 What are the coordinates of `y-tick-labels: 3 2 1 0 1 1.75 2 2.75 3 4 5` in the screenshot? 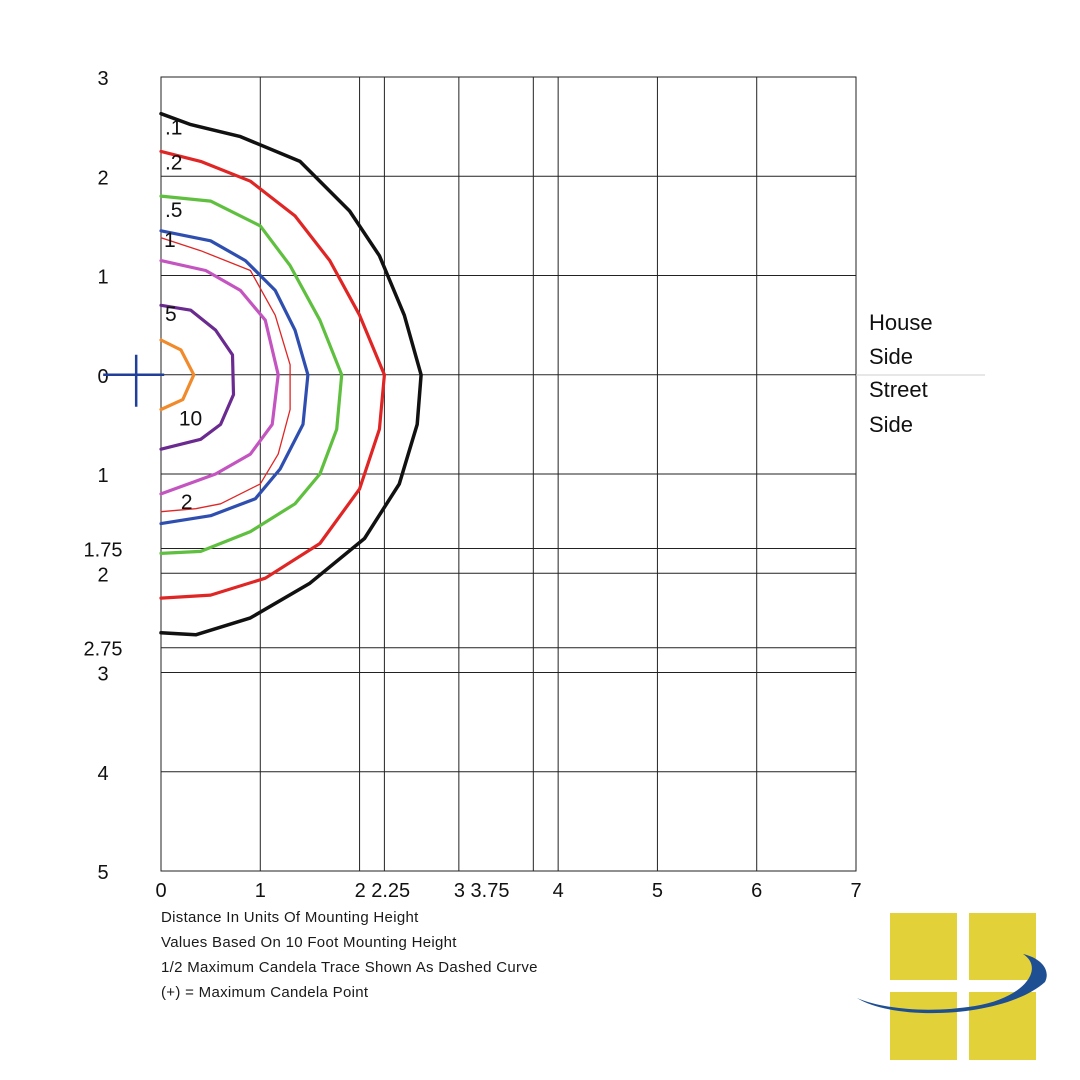 It's located at (103, 476).